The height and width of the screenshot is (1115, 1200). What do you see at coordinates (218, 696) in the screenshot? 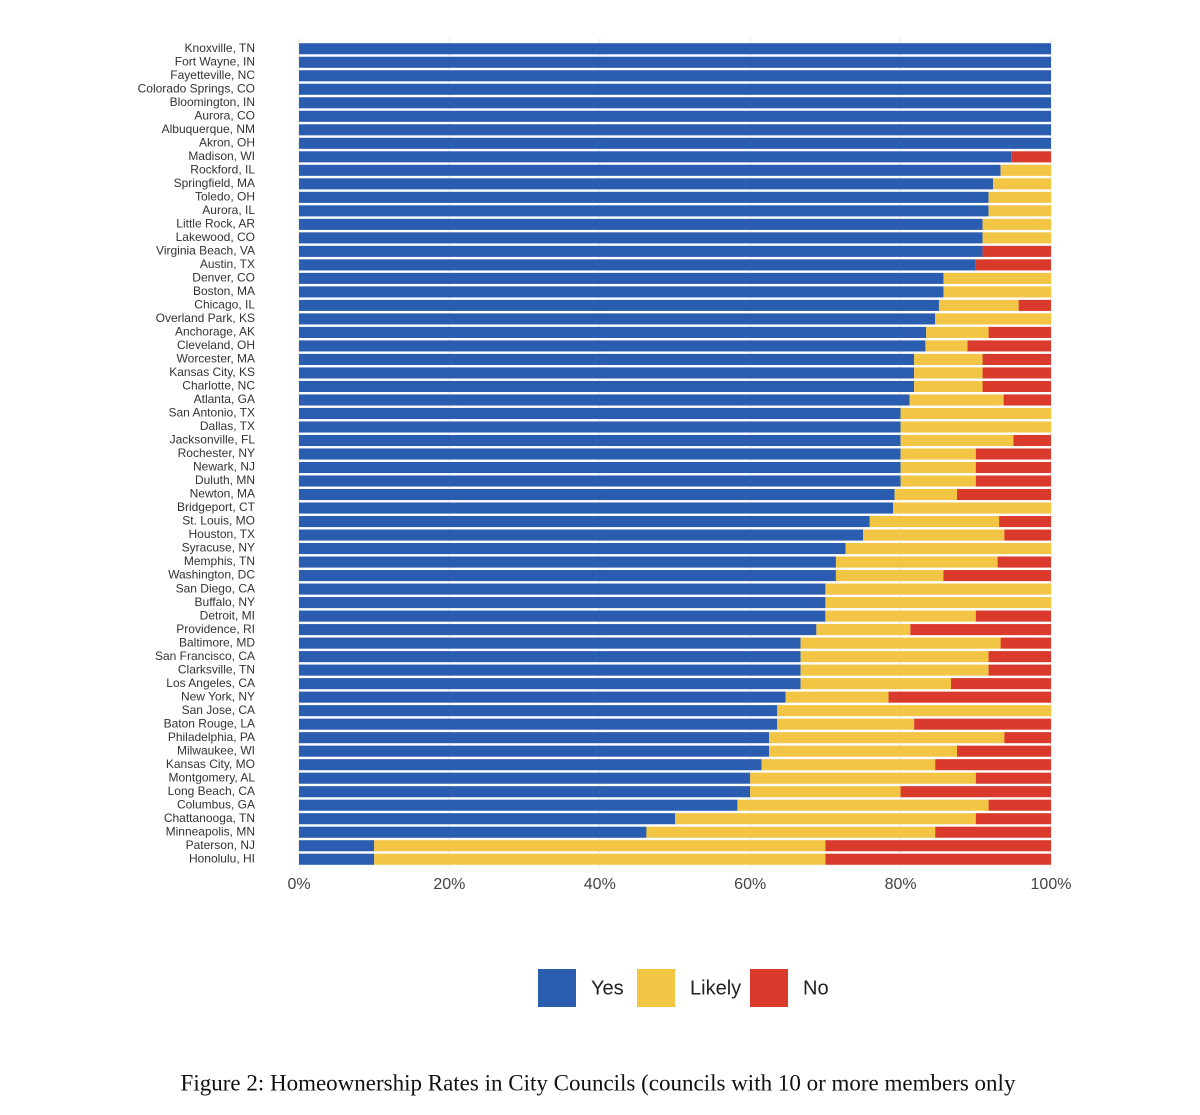
I see `y-tick-label: New York, NY` at bounding box center [218, 696].